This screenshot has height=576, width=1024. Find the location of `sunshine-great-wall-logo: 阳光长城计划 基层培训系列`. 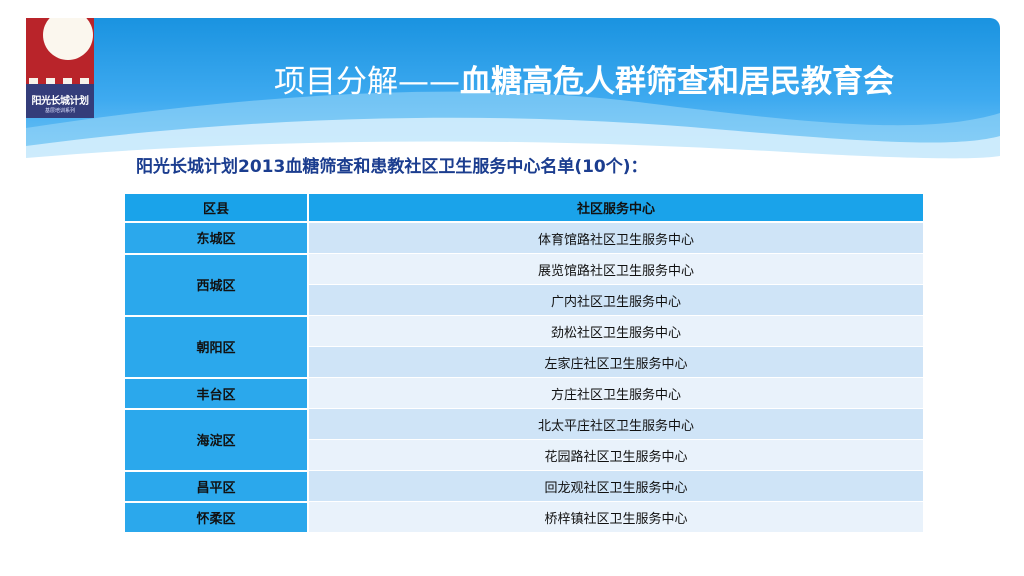

sunshine-great-wall-logo: 阳光长城计划 基层培训系列 is located at coordinates (60, 68).